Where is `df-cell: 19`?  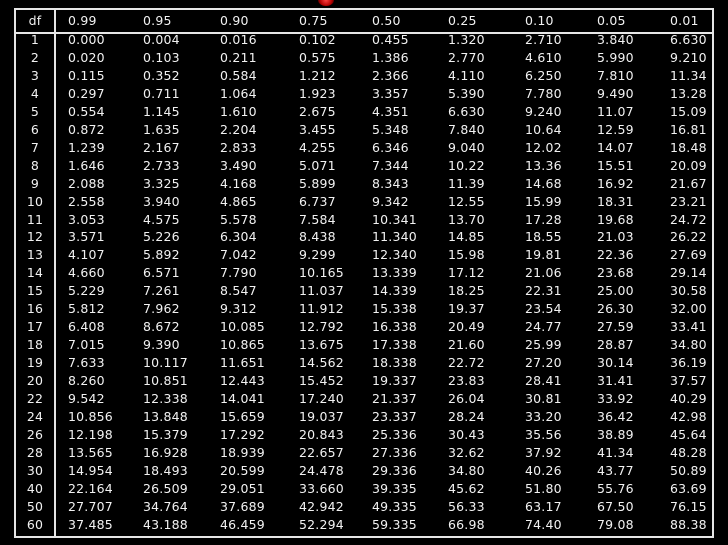
df-cell: 19 is located at coordinates (35, 363).